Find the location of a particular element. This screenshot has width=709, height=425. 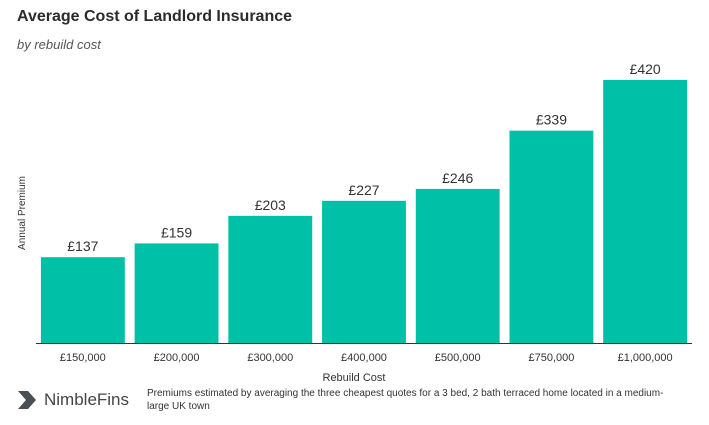

x-tick-label-3: £400,000 is located at coordinates (364, 358).